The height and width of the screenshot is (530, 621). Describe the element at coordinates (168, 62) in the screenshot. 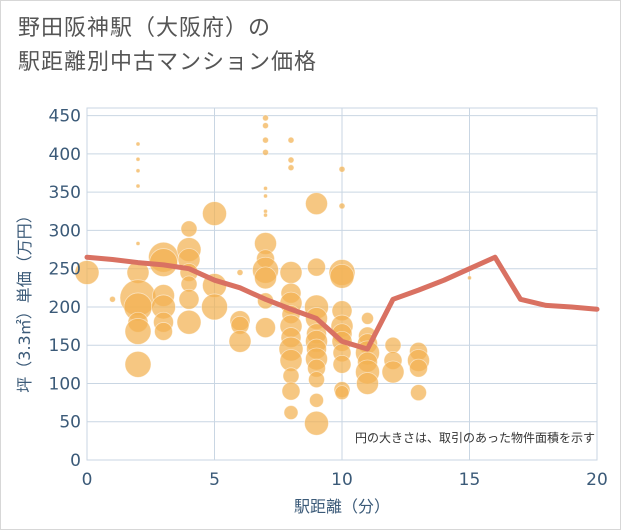

I see `chart-title-line-2: 駅距離別中古マンション価格` at that location.